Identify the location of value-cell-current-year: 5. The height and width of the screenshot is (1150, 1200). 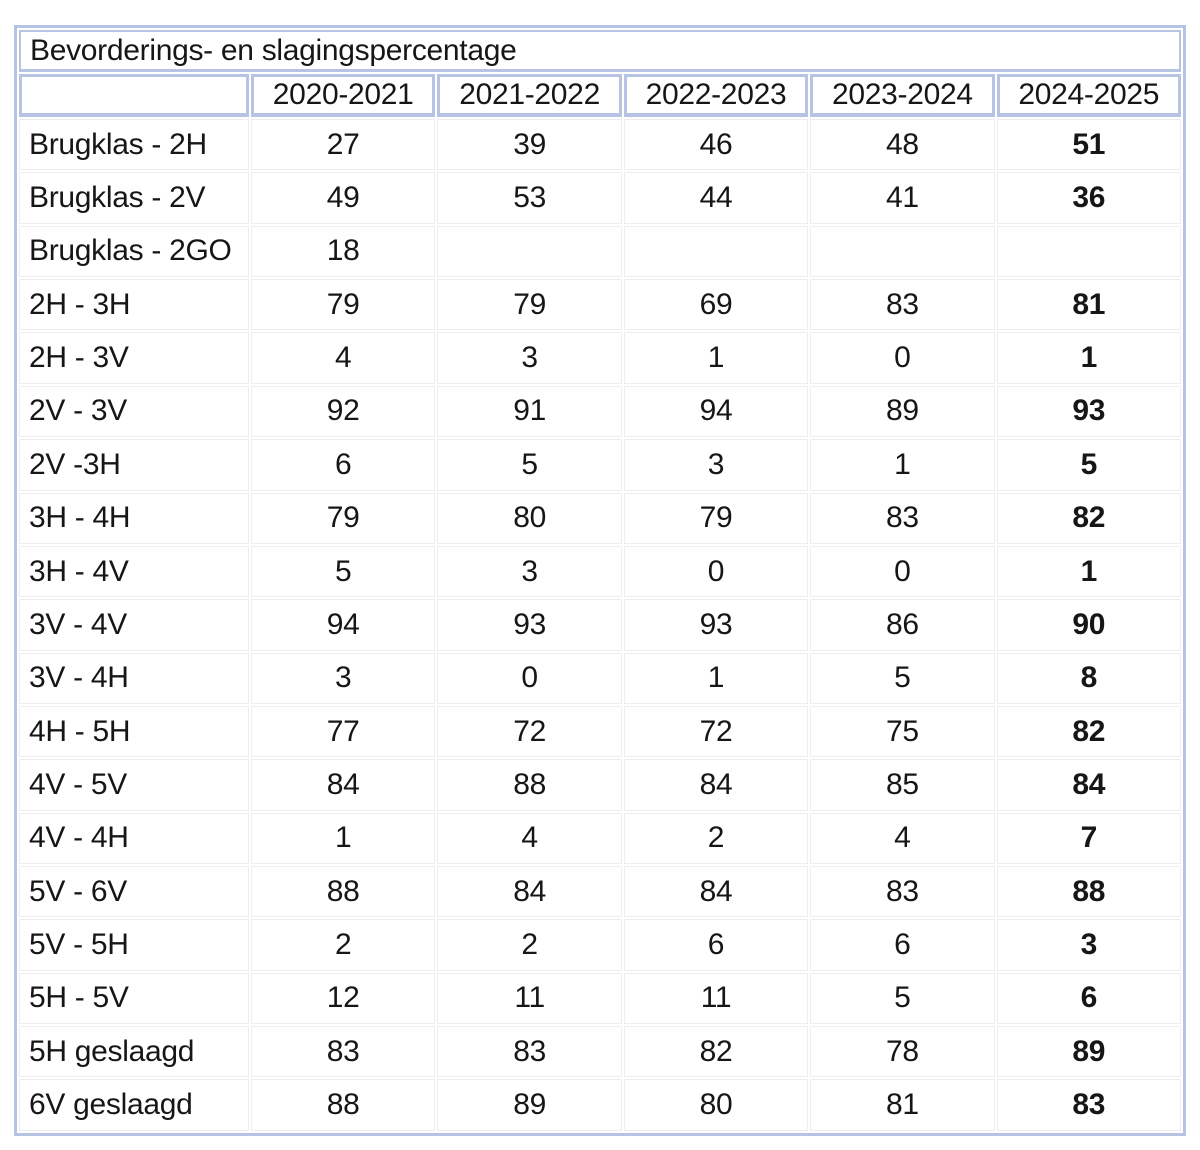
(1088, 465).